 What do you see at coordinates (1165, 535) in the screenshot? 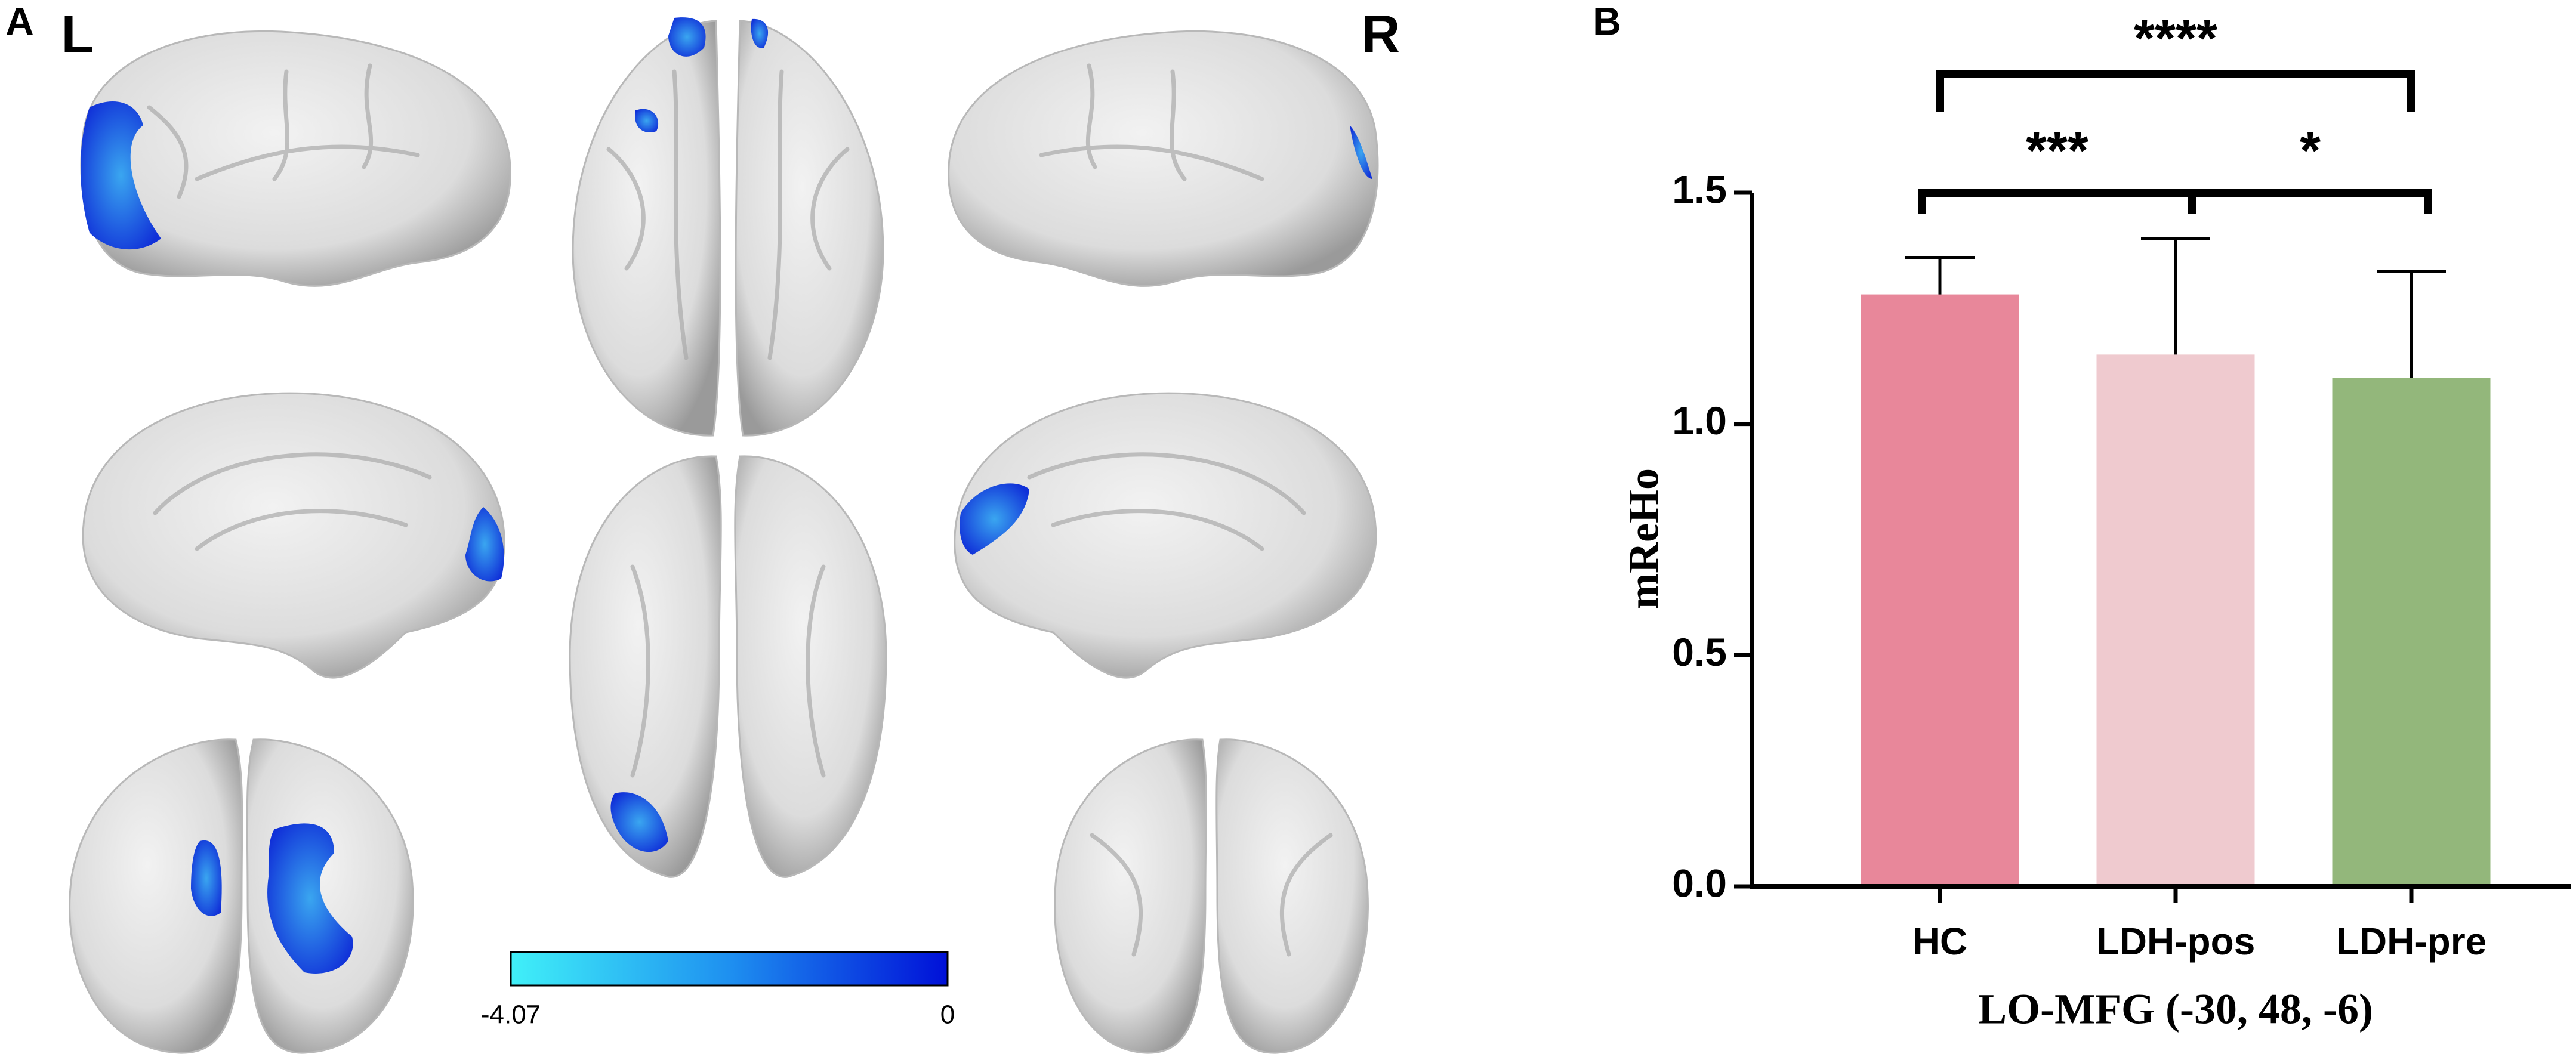
I see `brain-right-medial` at bounding box center [1165, 535].